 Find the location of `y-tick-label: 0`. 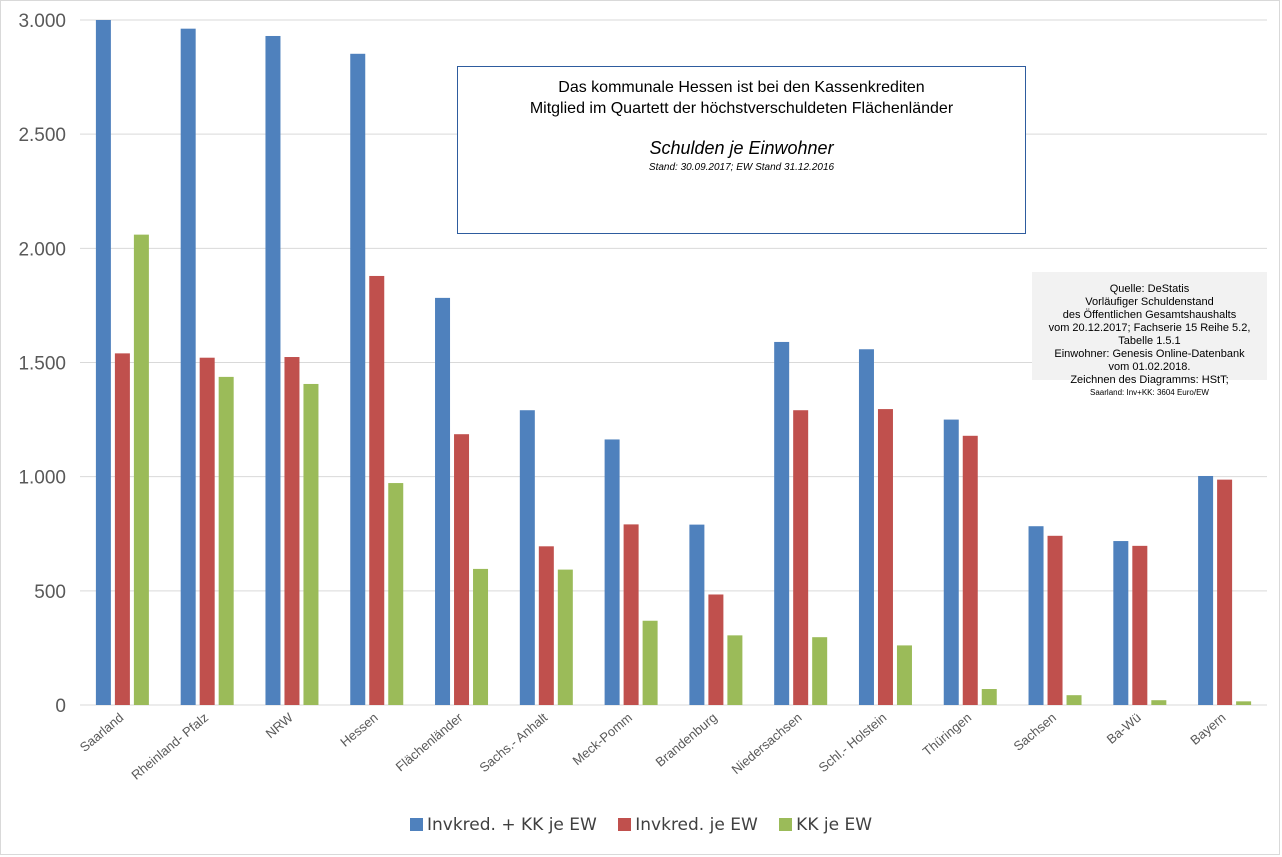

y-tick-label: 0 is located at coordinates (60, 706).